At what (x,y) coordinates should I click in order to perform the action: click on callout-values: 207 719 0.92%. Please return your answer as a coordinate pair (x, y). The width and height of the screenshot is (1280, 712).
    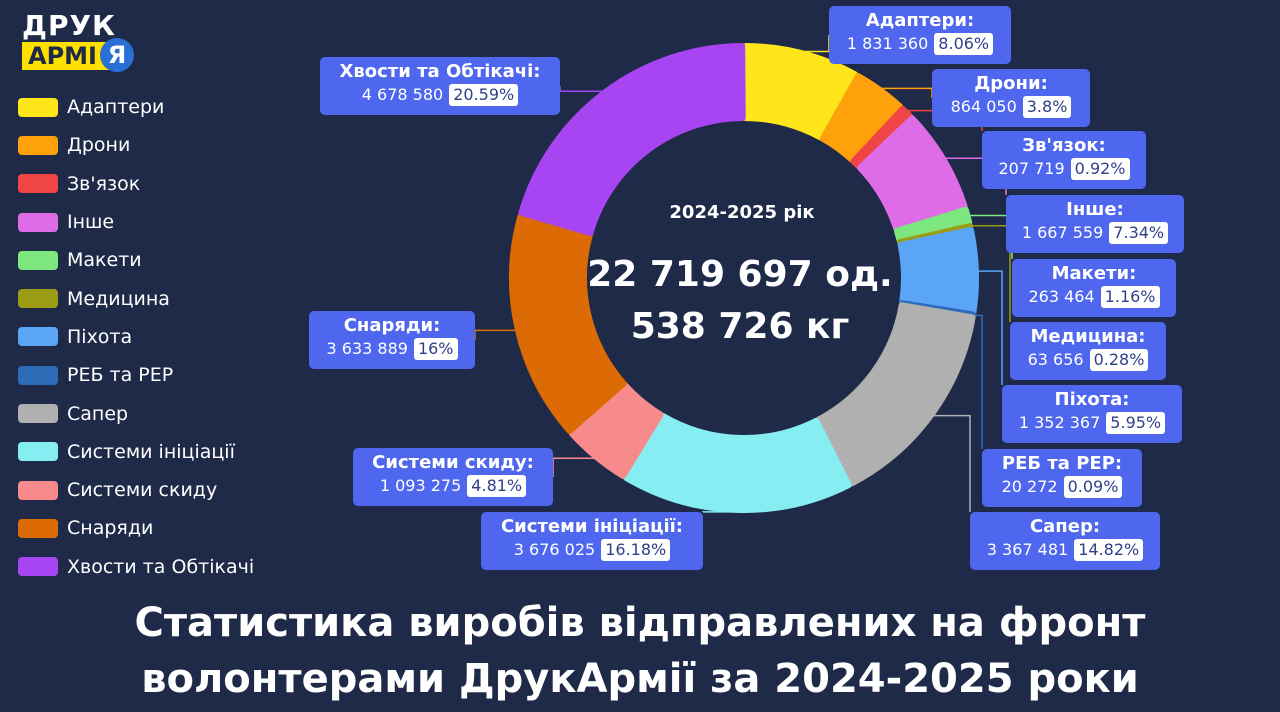
    Looking at the image, I should click on (1064, 169).